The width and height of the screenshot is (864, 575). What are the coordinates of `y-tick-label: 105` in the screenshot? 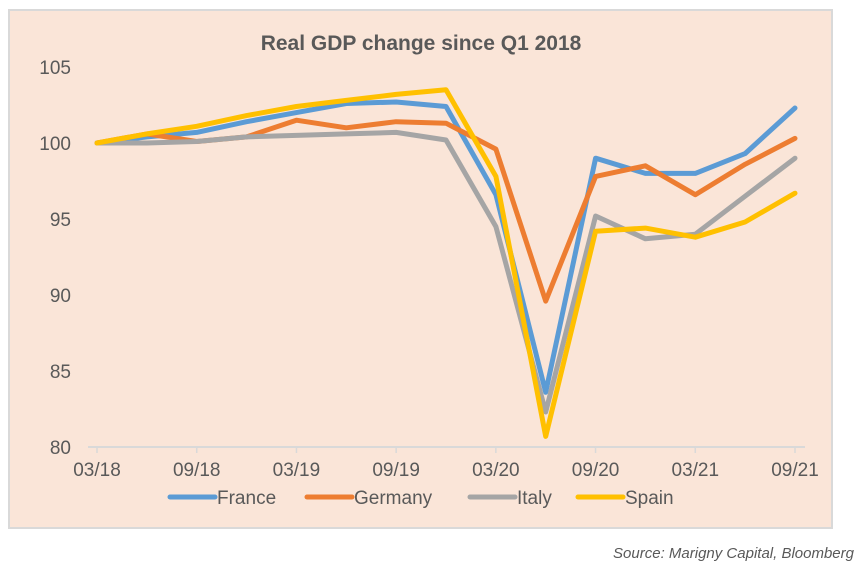 It's located at (55, 68).